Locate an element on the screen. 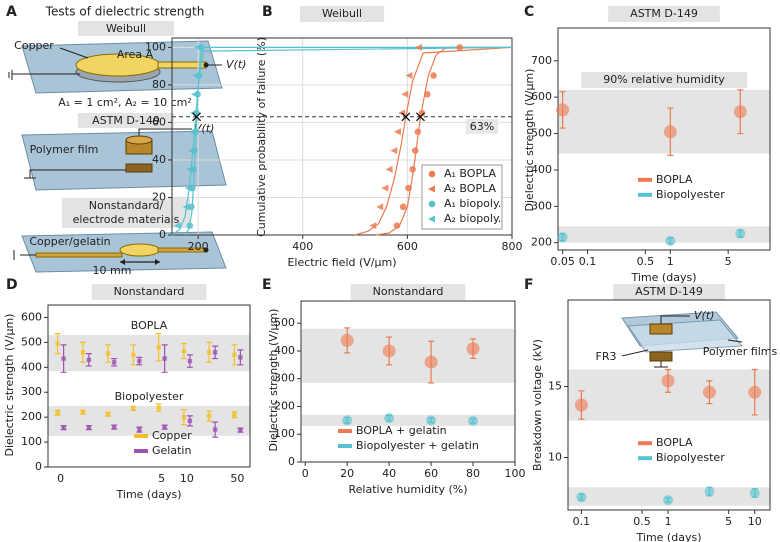 The height and width of the screenshot is (542, 780). label: 10 mm is located at coordinates (112, 270).